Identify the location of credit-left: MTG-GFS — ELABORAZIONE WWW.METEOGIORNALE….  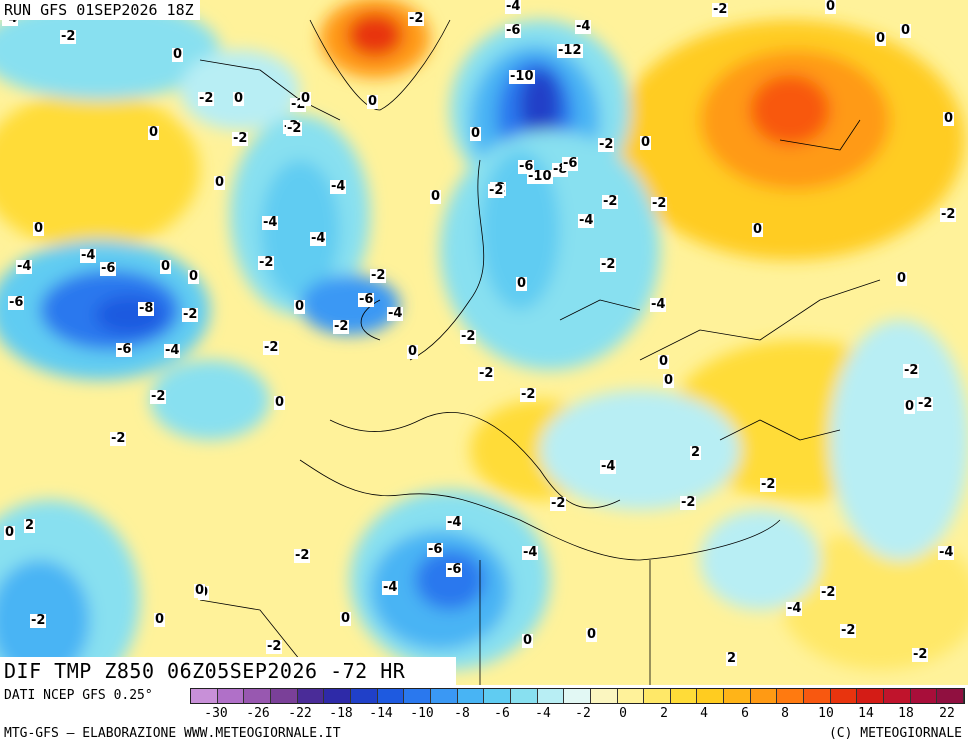
(172, 733).